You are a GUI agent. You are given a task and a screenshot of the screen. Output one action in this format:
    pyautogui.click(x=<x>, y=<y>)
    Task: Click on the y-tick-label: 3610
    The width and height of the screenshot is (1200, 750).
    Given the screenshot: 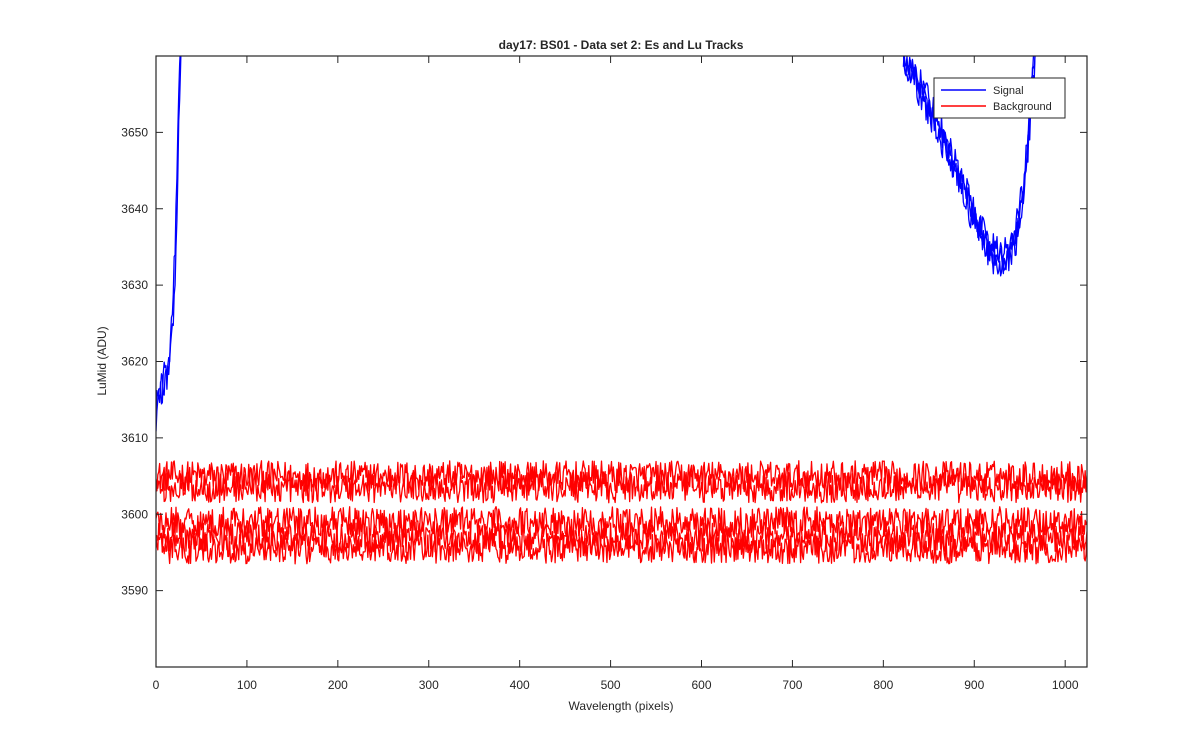 What is the action you would take?
    pyautogui.click(x=134, y=438)
    